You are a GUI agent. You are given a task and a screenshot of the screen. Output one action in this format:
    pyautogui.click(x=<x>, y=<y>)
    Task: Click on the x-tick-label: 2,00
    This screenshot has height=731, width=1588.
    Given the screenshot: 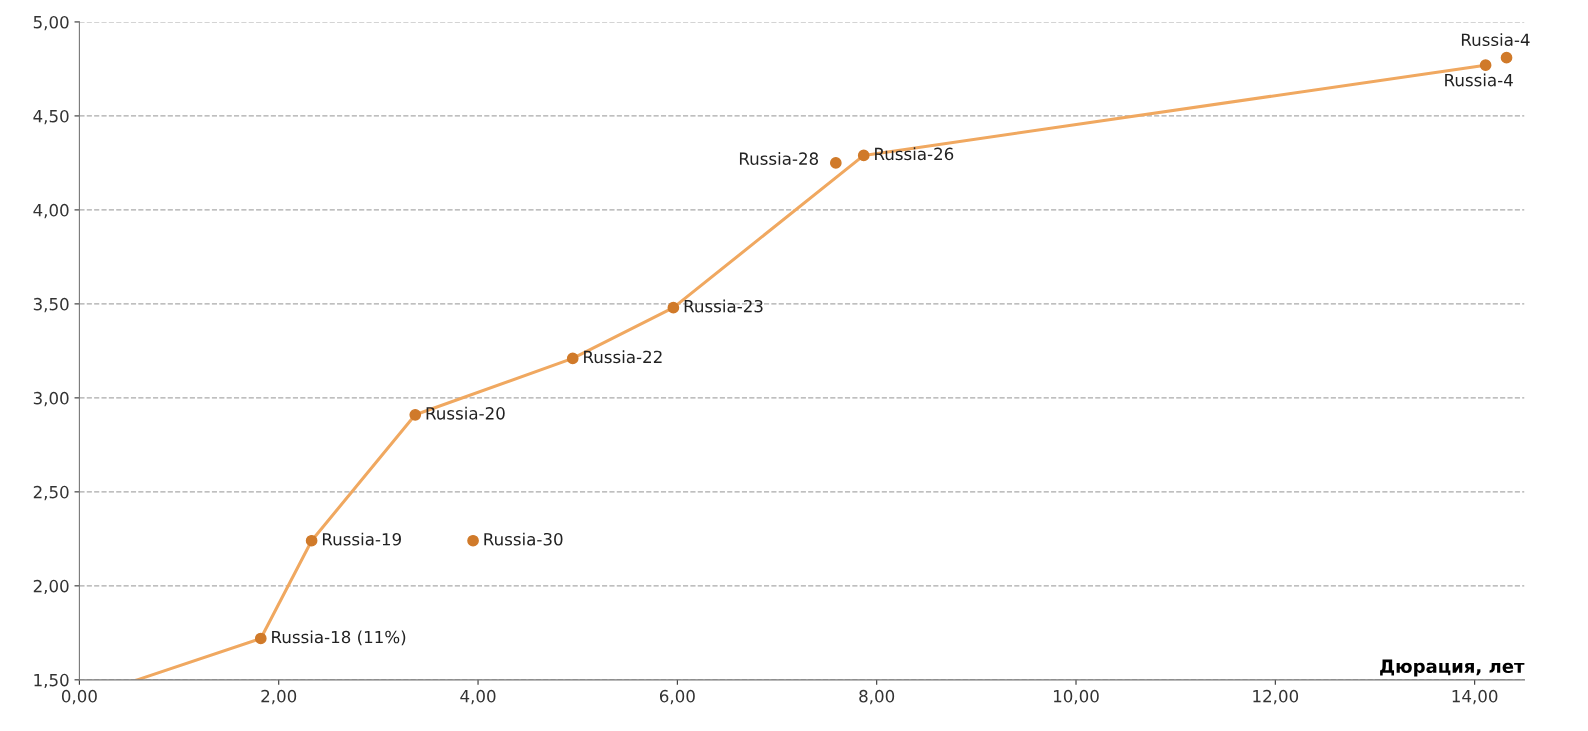 What is the action you would take?
    pyautogui.click(x=279, y=697)
    